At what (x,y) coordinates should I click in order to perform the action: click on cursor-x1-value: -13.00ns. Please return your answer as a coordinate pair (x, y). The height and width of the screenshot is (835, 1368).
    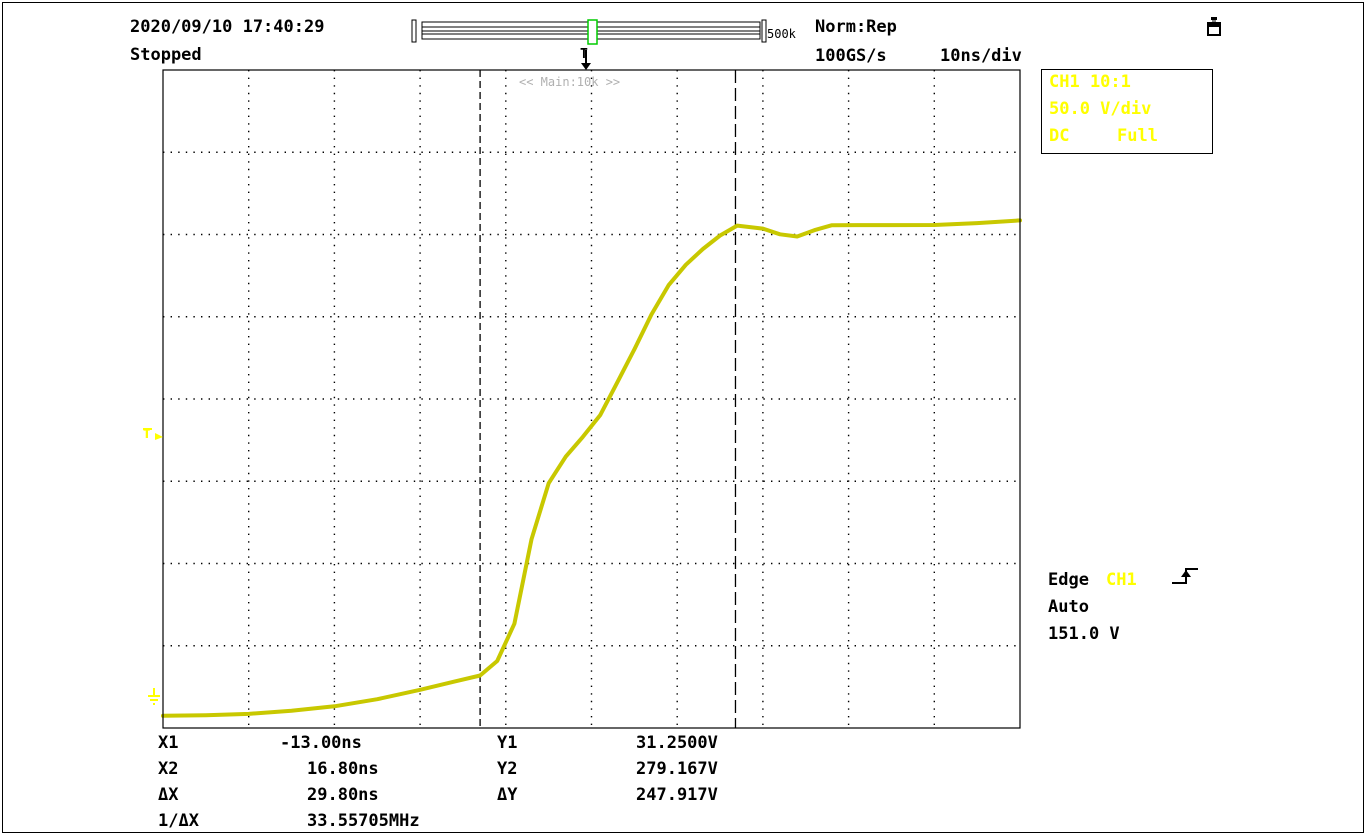
    Looking at the image, I should click on (321, 743).